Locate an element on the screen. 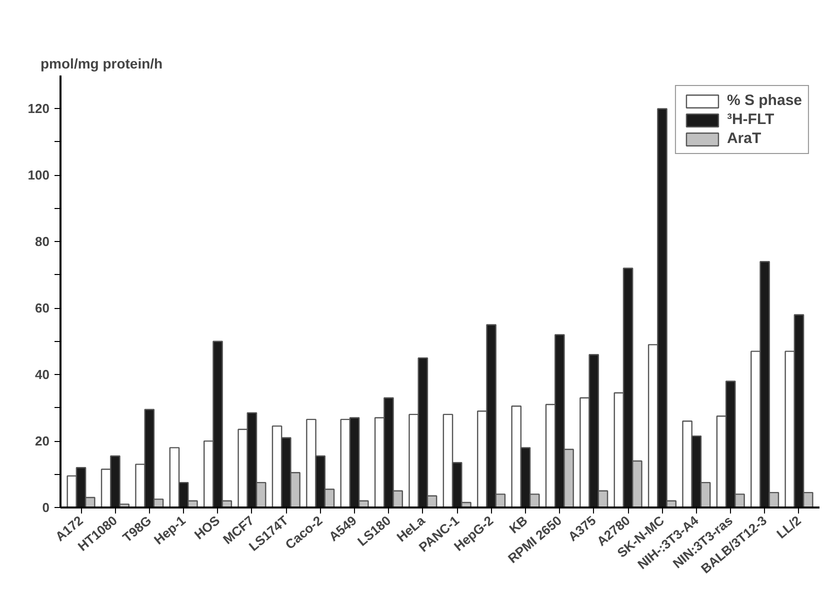 The width and height of the screenshot is (829, 602). x-tick-label: KB is located at coordinates (518, 524).